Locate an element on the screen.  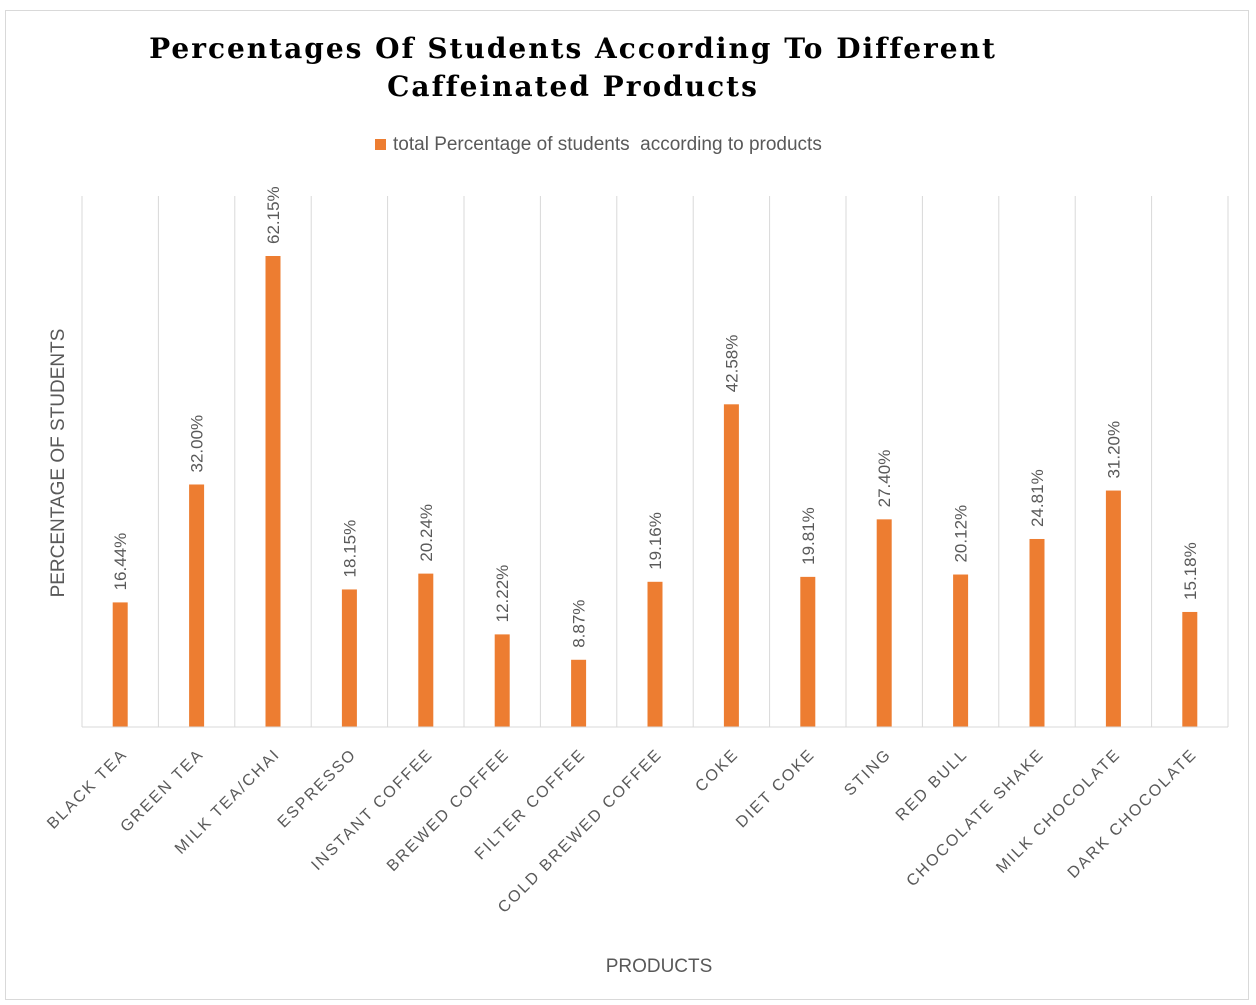
data-label: 18.15% is located at coordinates (349, 549).